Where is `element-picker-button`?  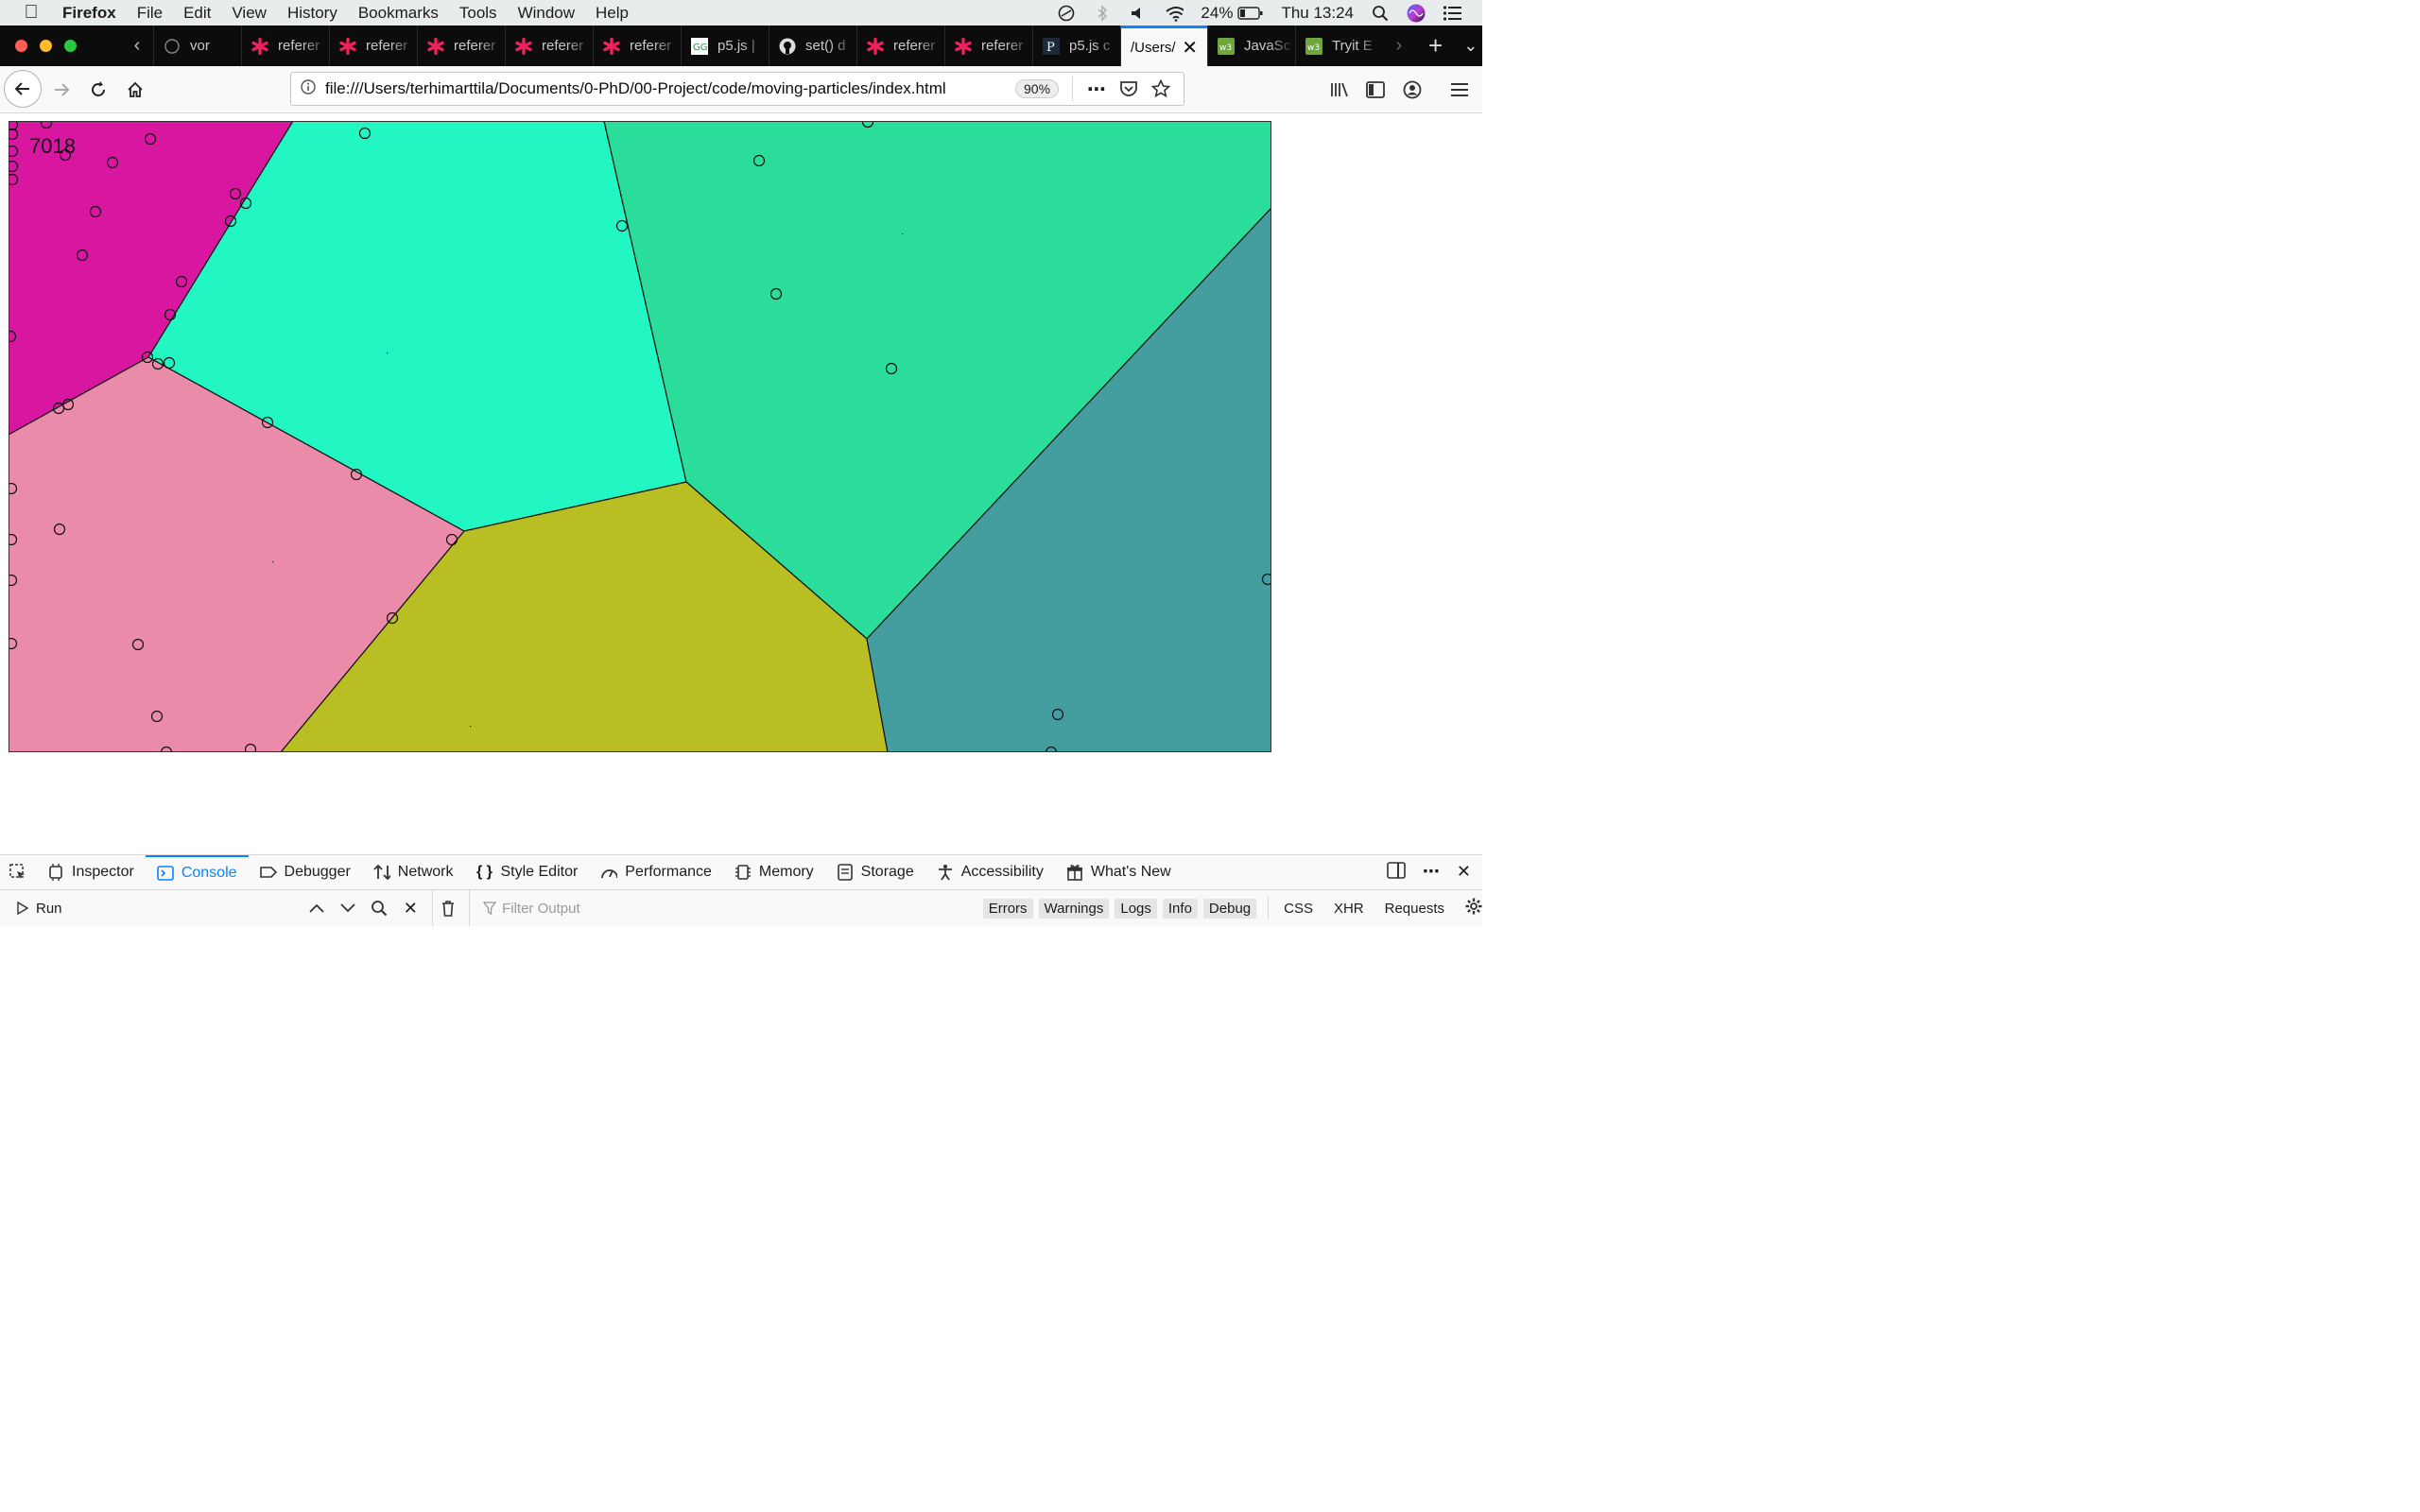 element-picker-button is located at coordinates (18, 872).